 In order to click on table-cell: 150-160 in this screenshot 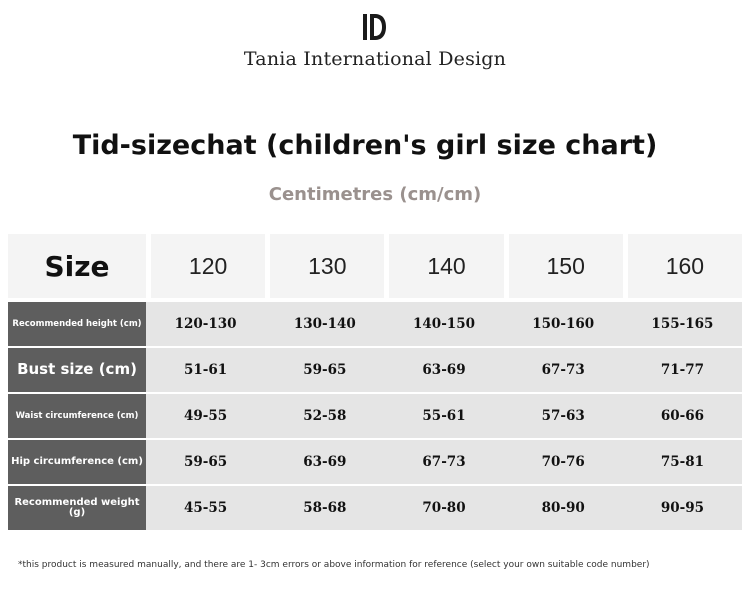, I will do `click(563, 324)`.